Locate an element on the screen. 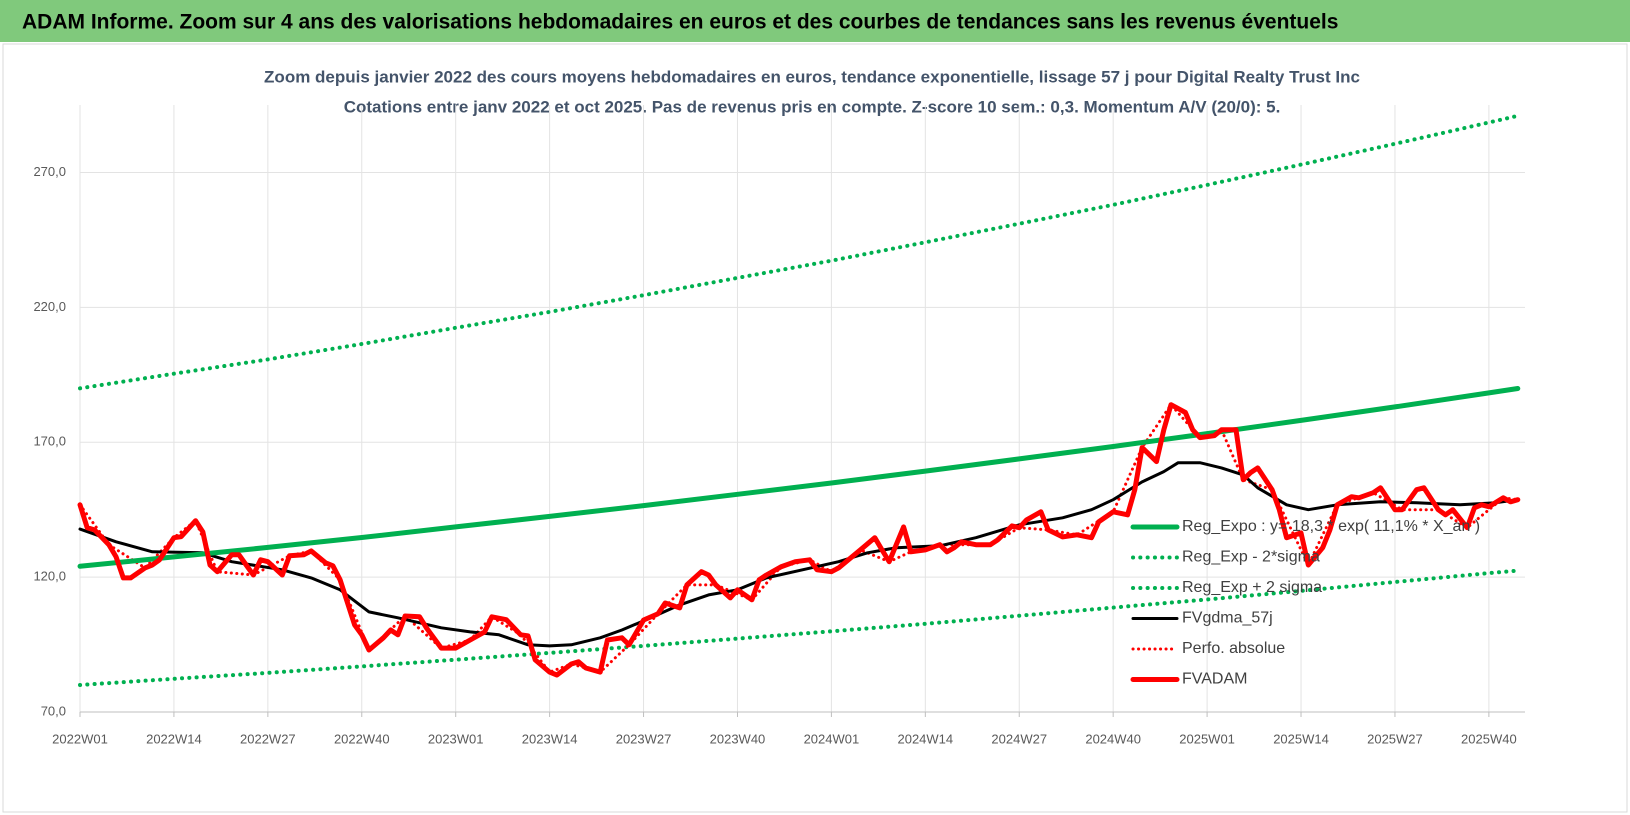 Image resolution: width=1630 pixels, height=815 pixels. legend-label: FVADAM is located at coordinates (1214, 679).